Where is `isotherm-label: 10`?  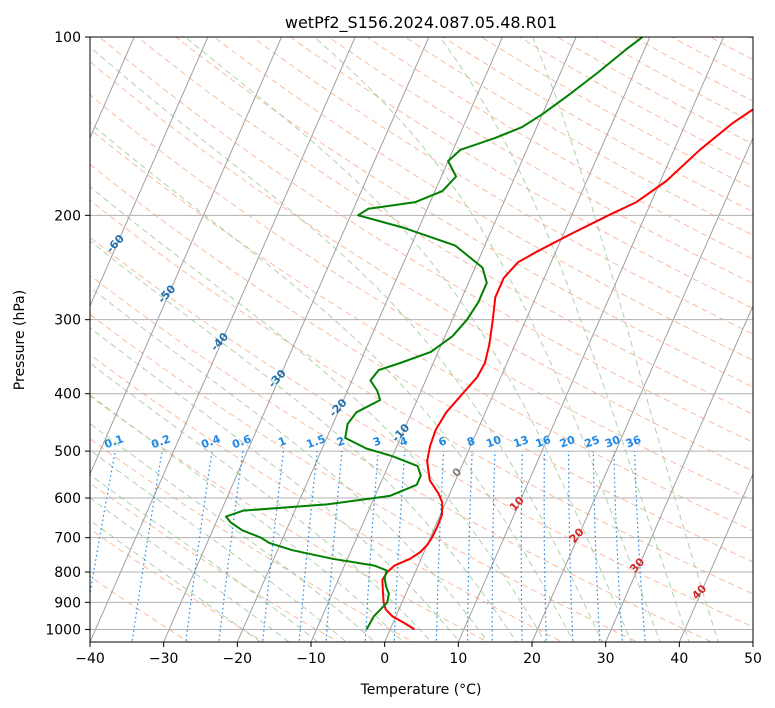 isotherm-label: 10 is located at coordinates (517, 504).